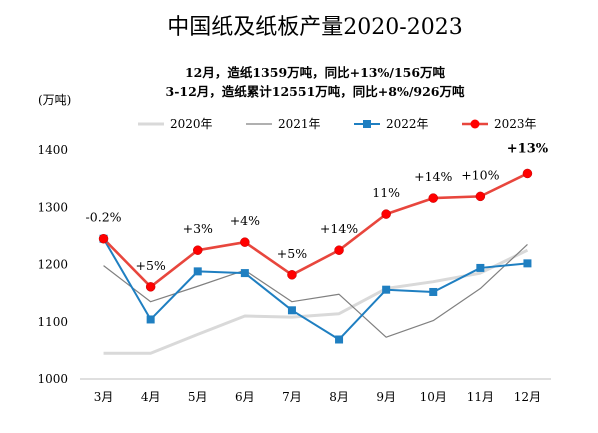  I want to click on x-tick-label: 7月, so click(292, 397).